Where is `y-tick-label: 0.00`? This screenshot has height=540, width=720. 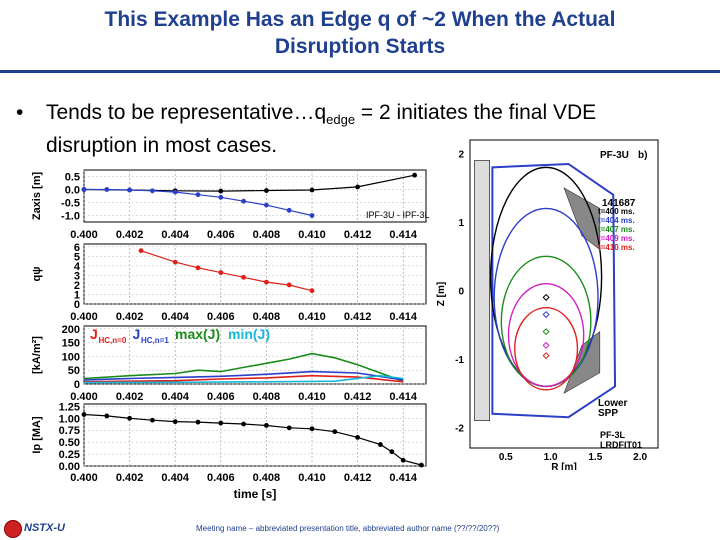
y-tick-label: 0.00 is located at coordinates (69, 467).